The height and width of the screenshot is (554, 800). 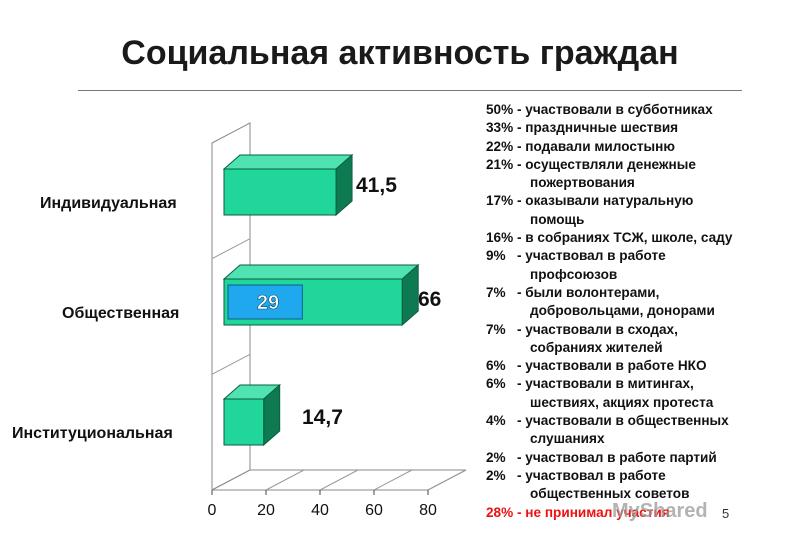 I want to click on x-tick-label: 40, so click(x=320, y=510).